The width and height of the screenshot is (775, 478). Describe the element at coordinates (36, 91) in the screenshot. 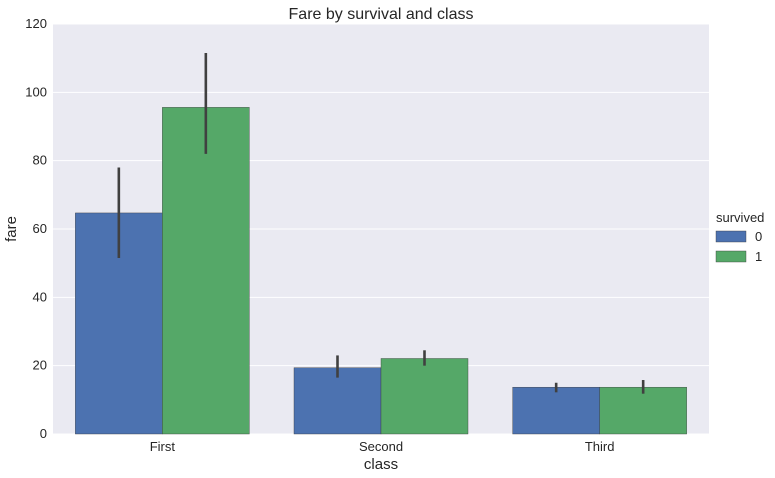

I see `y-tick-label: 100` at that location.